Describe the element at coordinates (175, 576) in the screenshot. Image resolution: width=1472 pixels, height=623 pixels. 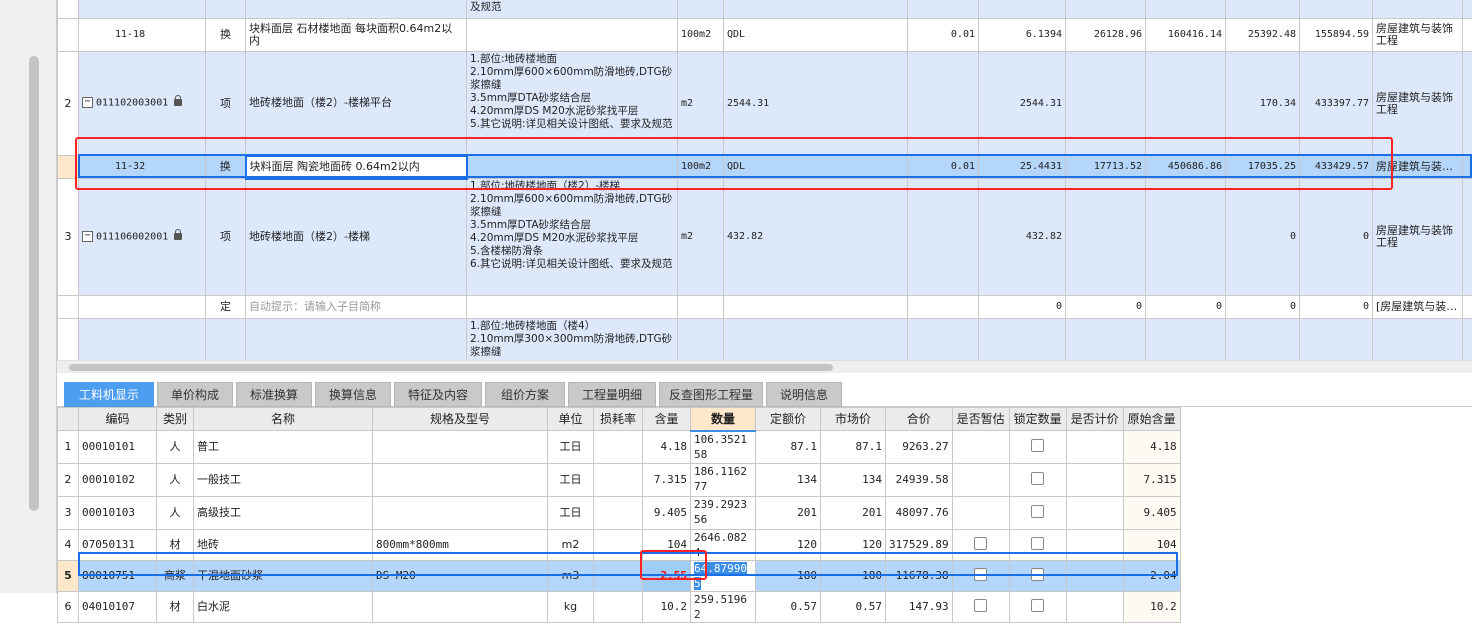
I see `cell-cat: 商浆` at that location.